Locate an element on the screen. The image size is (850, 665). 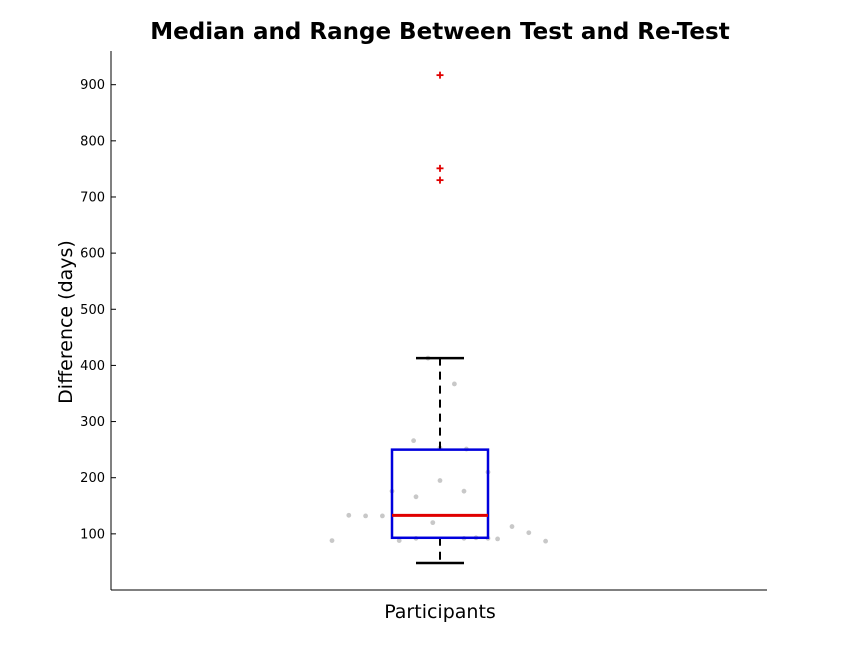
x-axis-label: Participants is located at coordinates (440, 612).